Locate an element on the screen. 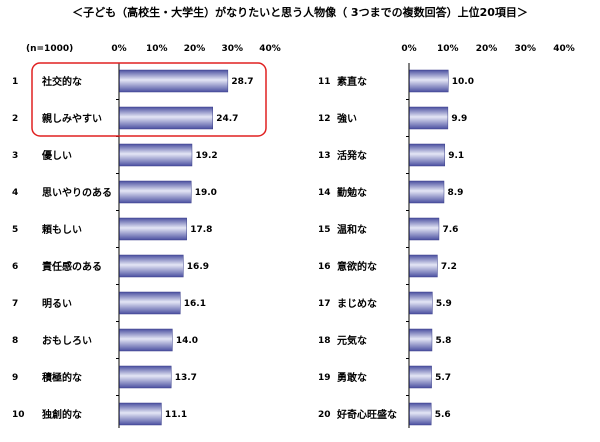  bar-row: 19 勇敢な 5.7 is located at coordinates (384, 380).